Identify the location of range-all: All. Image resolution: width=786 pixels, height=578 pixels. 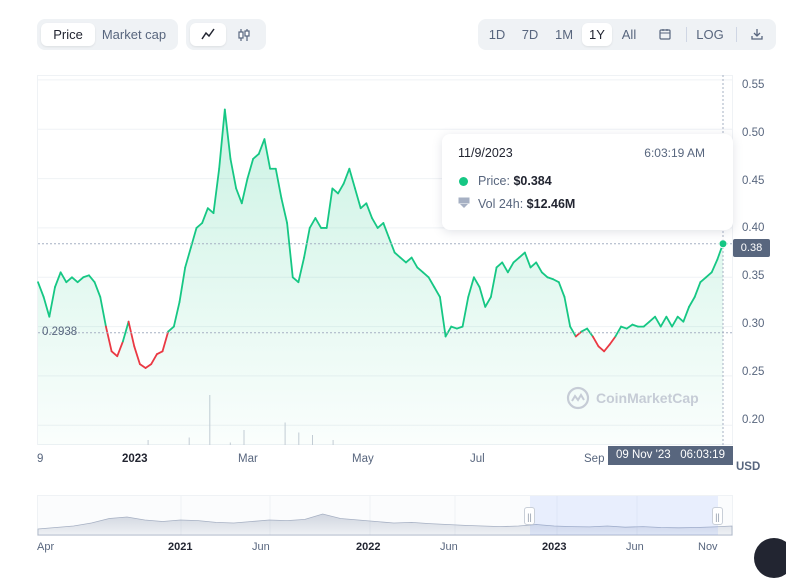
(629, 34).